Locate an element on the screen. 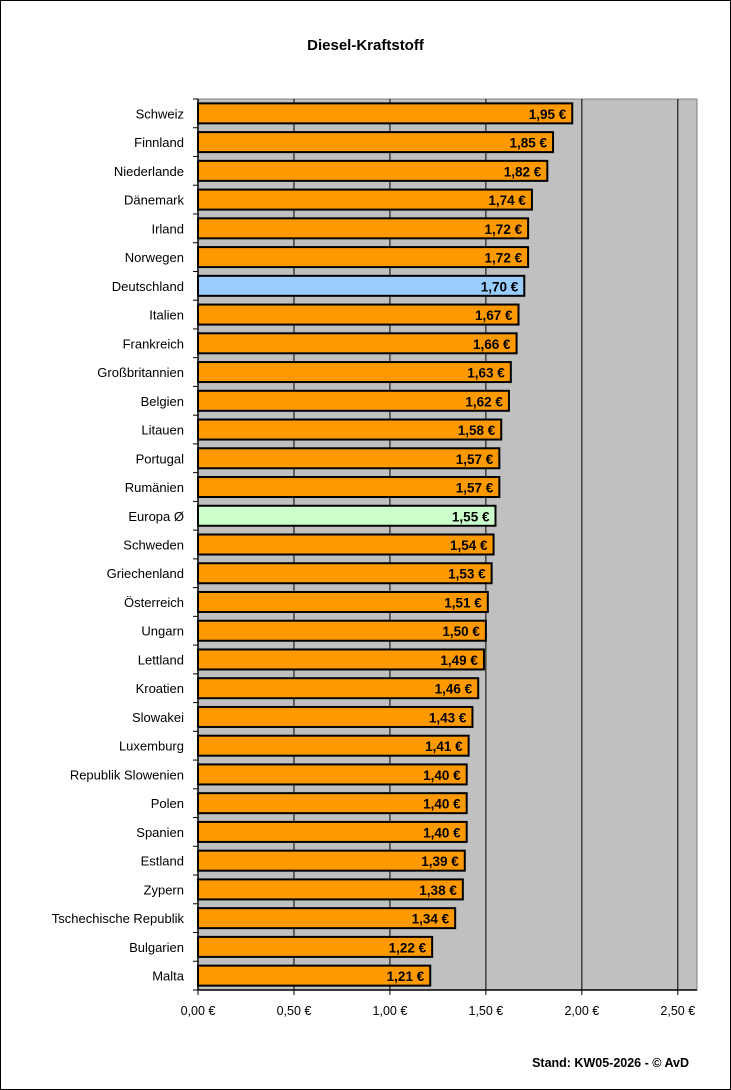 The height and width of the screenshot is (1090, 731). category-label: Spanien is located at coordinates (160, 832).